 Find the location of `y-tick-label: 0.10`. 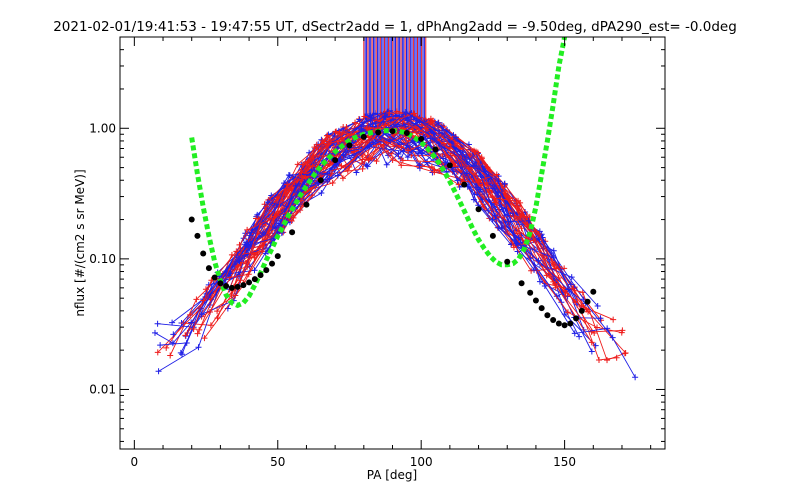

y-tick-label: 0.10 is located at coordinates (102, 259).